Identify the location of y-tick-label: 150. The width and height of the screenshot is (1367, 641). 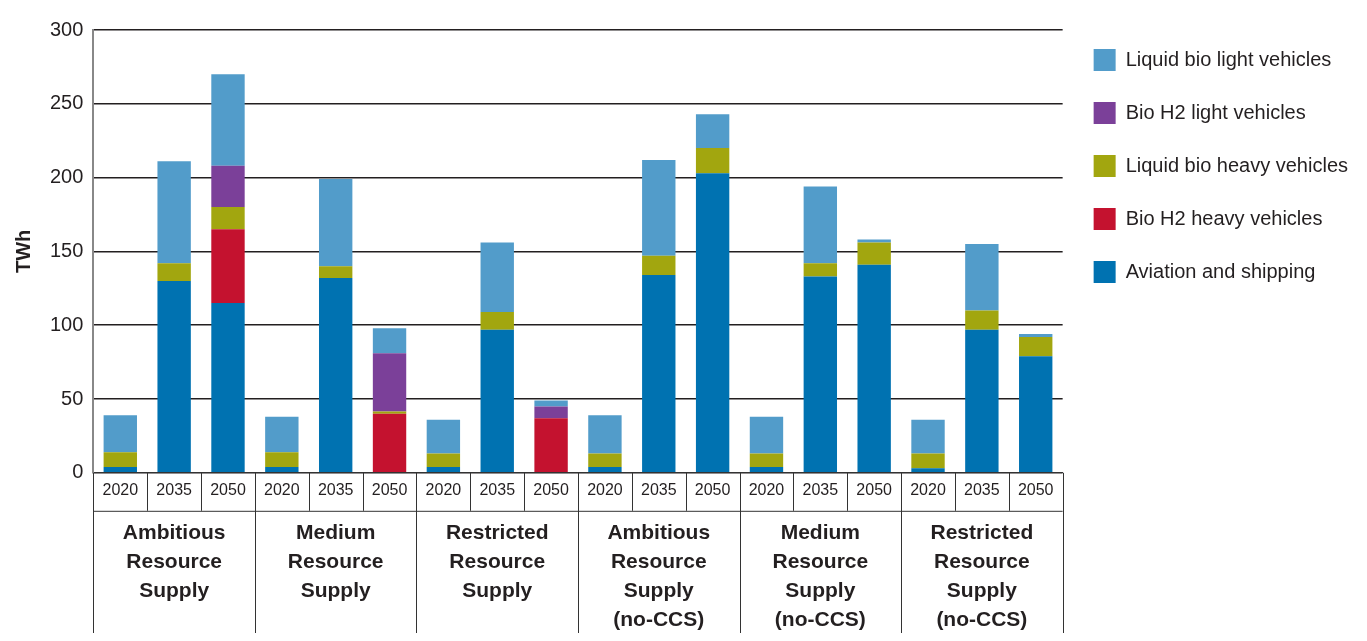
(66, 249).